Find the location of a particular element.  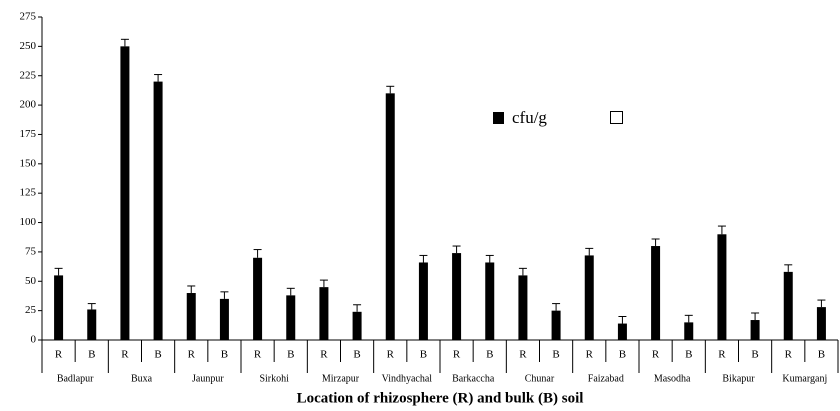

group-label: Kumarganj is located at coordinates (804, 378).